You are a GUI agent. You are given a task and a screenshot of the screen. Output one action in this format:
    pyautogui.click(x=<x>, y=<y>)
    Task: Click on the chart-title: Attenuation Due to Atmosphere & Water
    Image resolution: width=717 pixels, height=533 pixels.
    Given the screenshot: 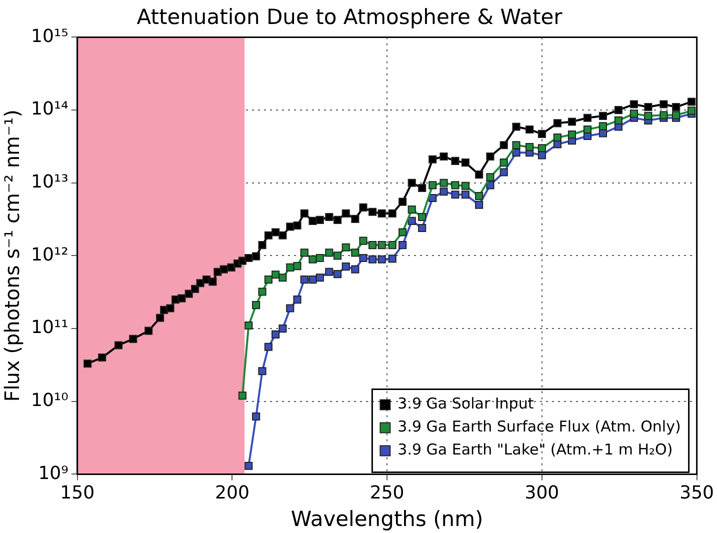 What is the action you would take?
    pyautogui.click(x=349, y=17)
    